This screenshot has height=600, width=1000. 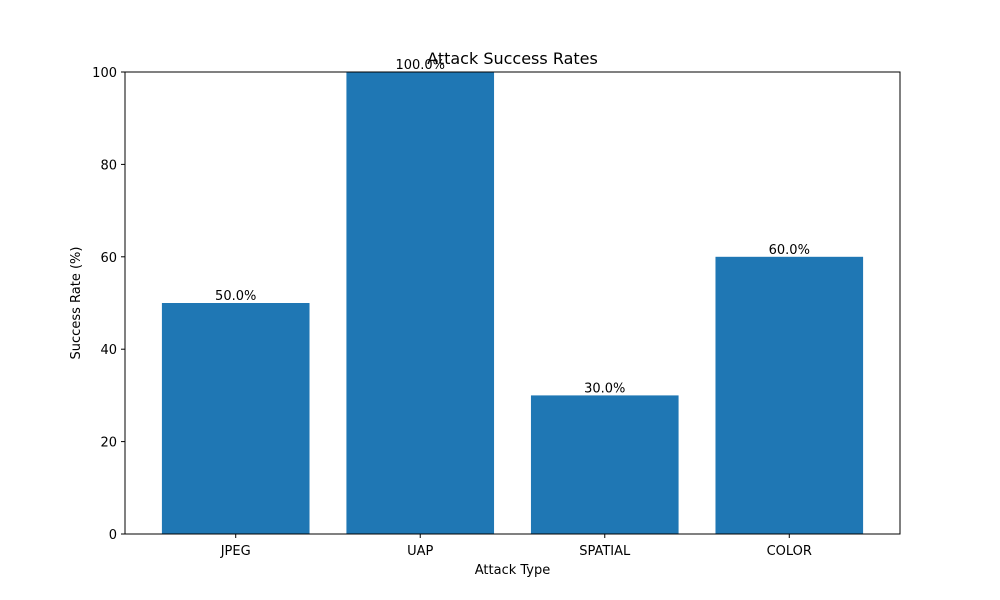 I want to click on x-tick-label-spatial: SPATIAL, so click(x=605, y=551).